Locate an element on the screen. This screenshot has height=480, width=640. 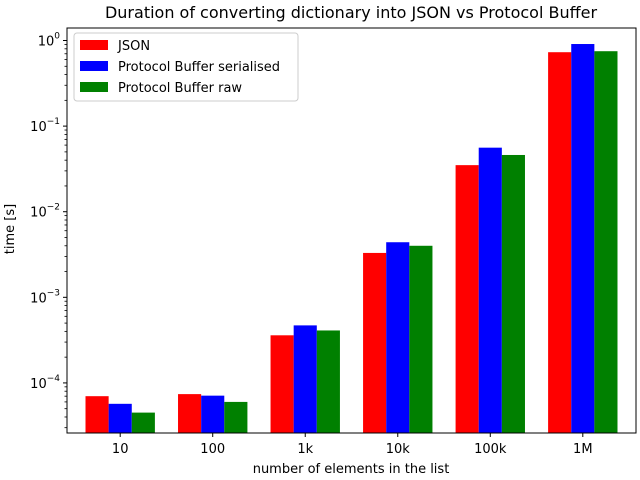
legend-label: JSON is located at coordinates (133, 46).